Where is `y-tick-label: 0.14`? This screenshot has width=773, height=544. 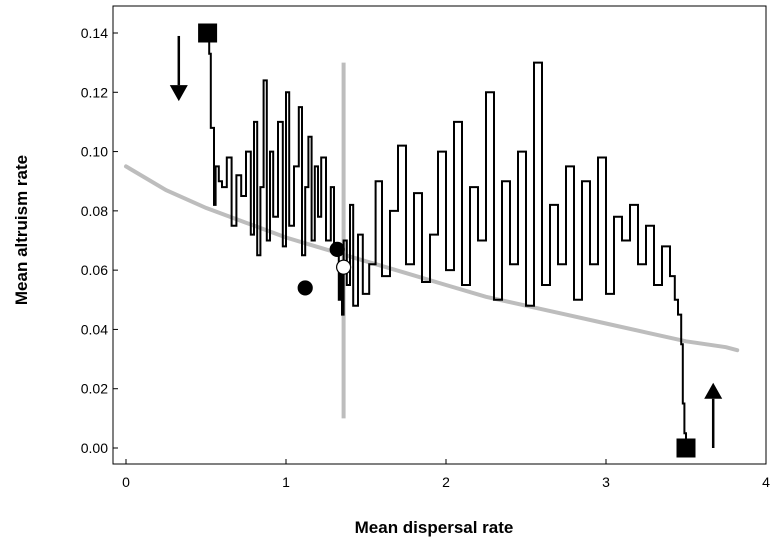 y-tick-label: 0.14 is located at coordinates (94, 33).